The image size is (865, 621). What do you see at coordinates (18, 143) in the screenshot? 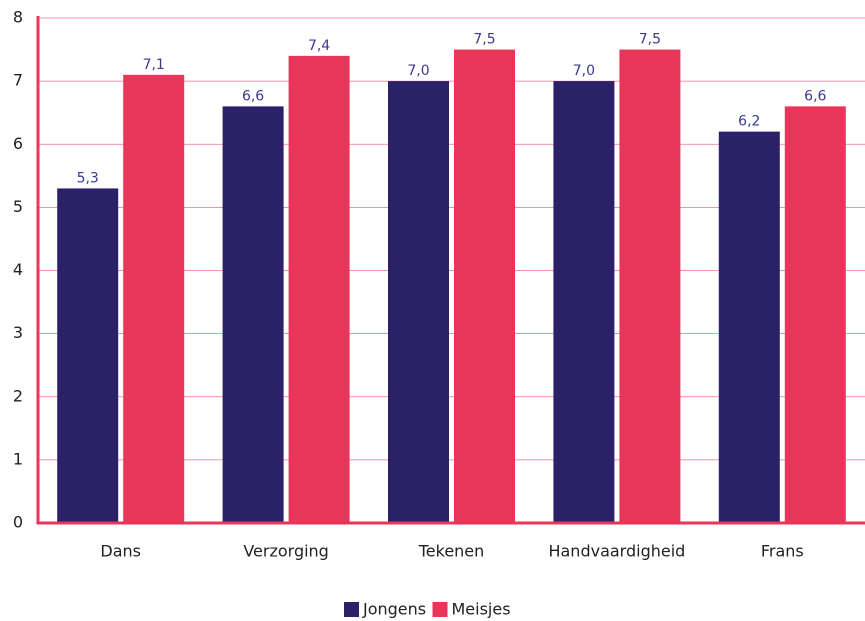
I see `y-tick-label: 6` at bounding box center [18, 143].